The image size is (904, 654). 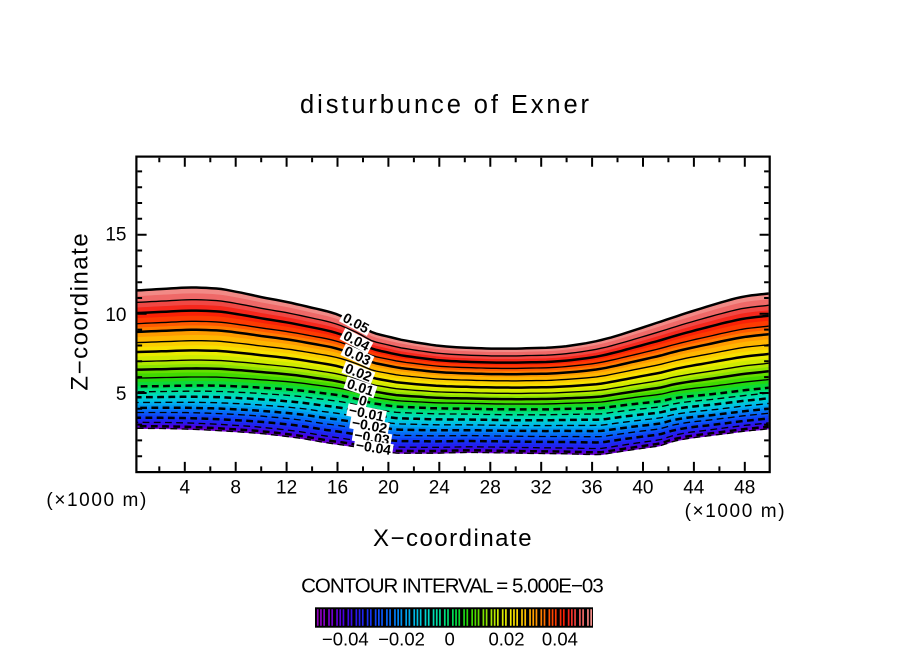 What do you see at coordinates (446, 105) in the screenshot?
I see `svg-text: disturbunce of Exner` at bounding box center [446, 105].